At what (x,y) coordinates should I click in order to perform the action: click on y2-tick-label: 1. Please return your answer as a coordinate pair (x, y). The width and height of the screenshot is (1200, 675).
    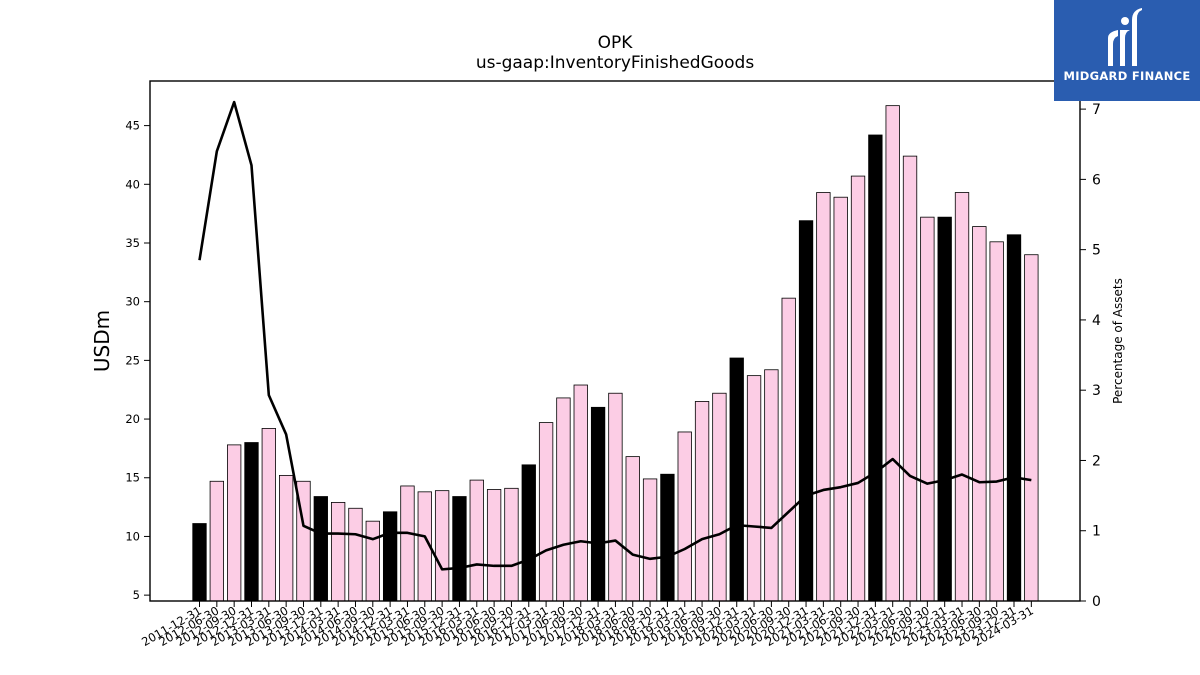
    Looking at the image, I should click on (1096, 532).